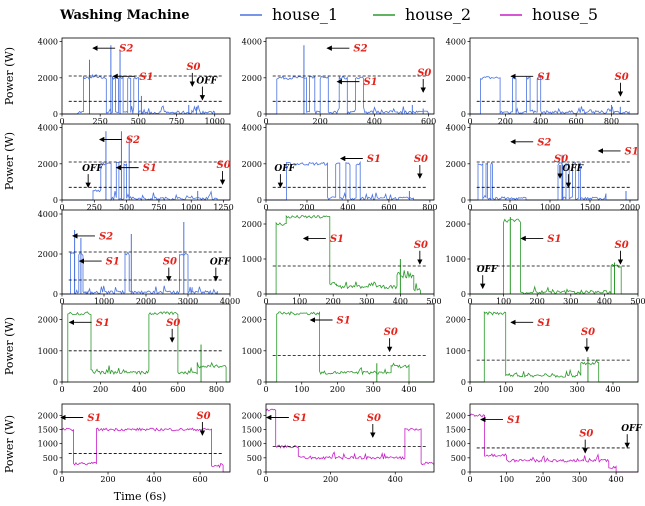  Describe the element at coordinates (429, 207) in the screenshot. I see `x-tick-label: 800` at that location.